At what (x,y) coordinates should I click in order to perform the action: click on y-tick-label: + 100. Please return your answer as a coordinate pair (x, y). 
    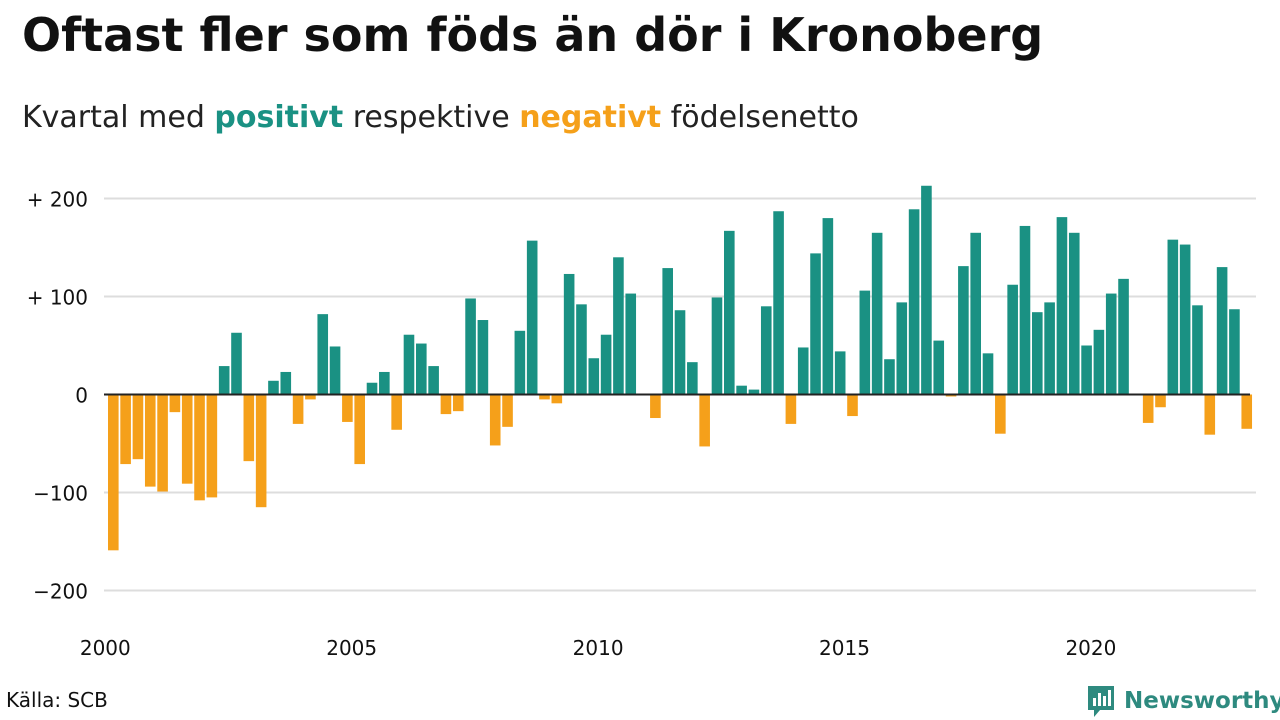
    Looking at the image, I should click on (57, 298).